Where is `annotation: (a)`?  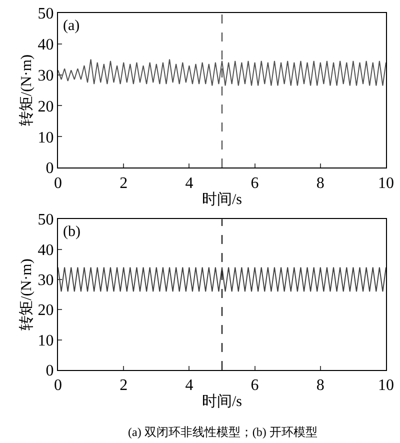 annotation: (a) is located at coordinates (71, 26).